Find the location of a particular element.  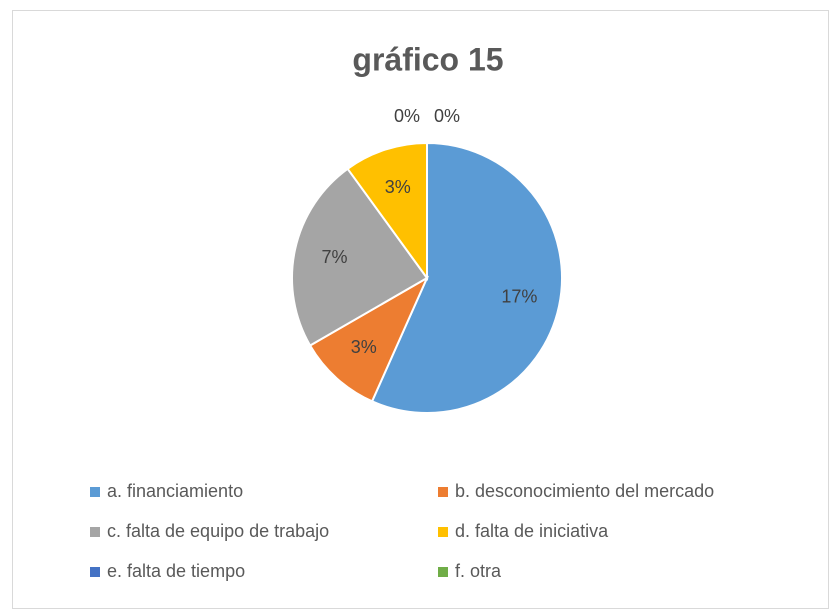

legend-label: e. falta de tiempo is located at coordinates (176, 571).